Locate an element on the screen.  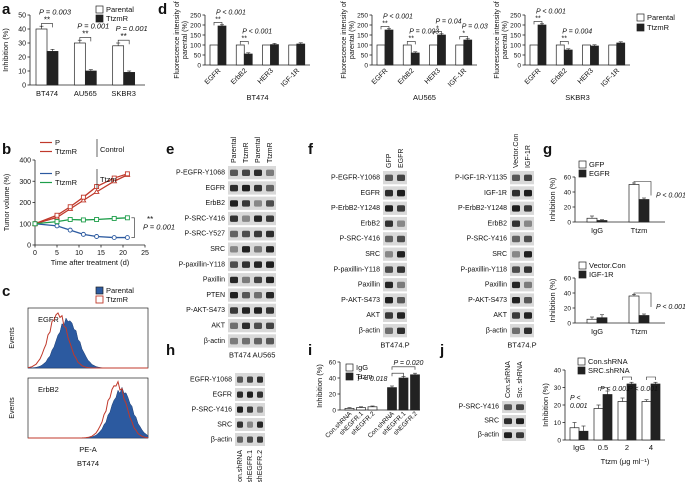
y-tick-label: 0 is located at coordinates (334, 411).